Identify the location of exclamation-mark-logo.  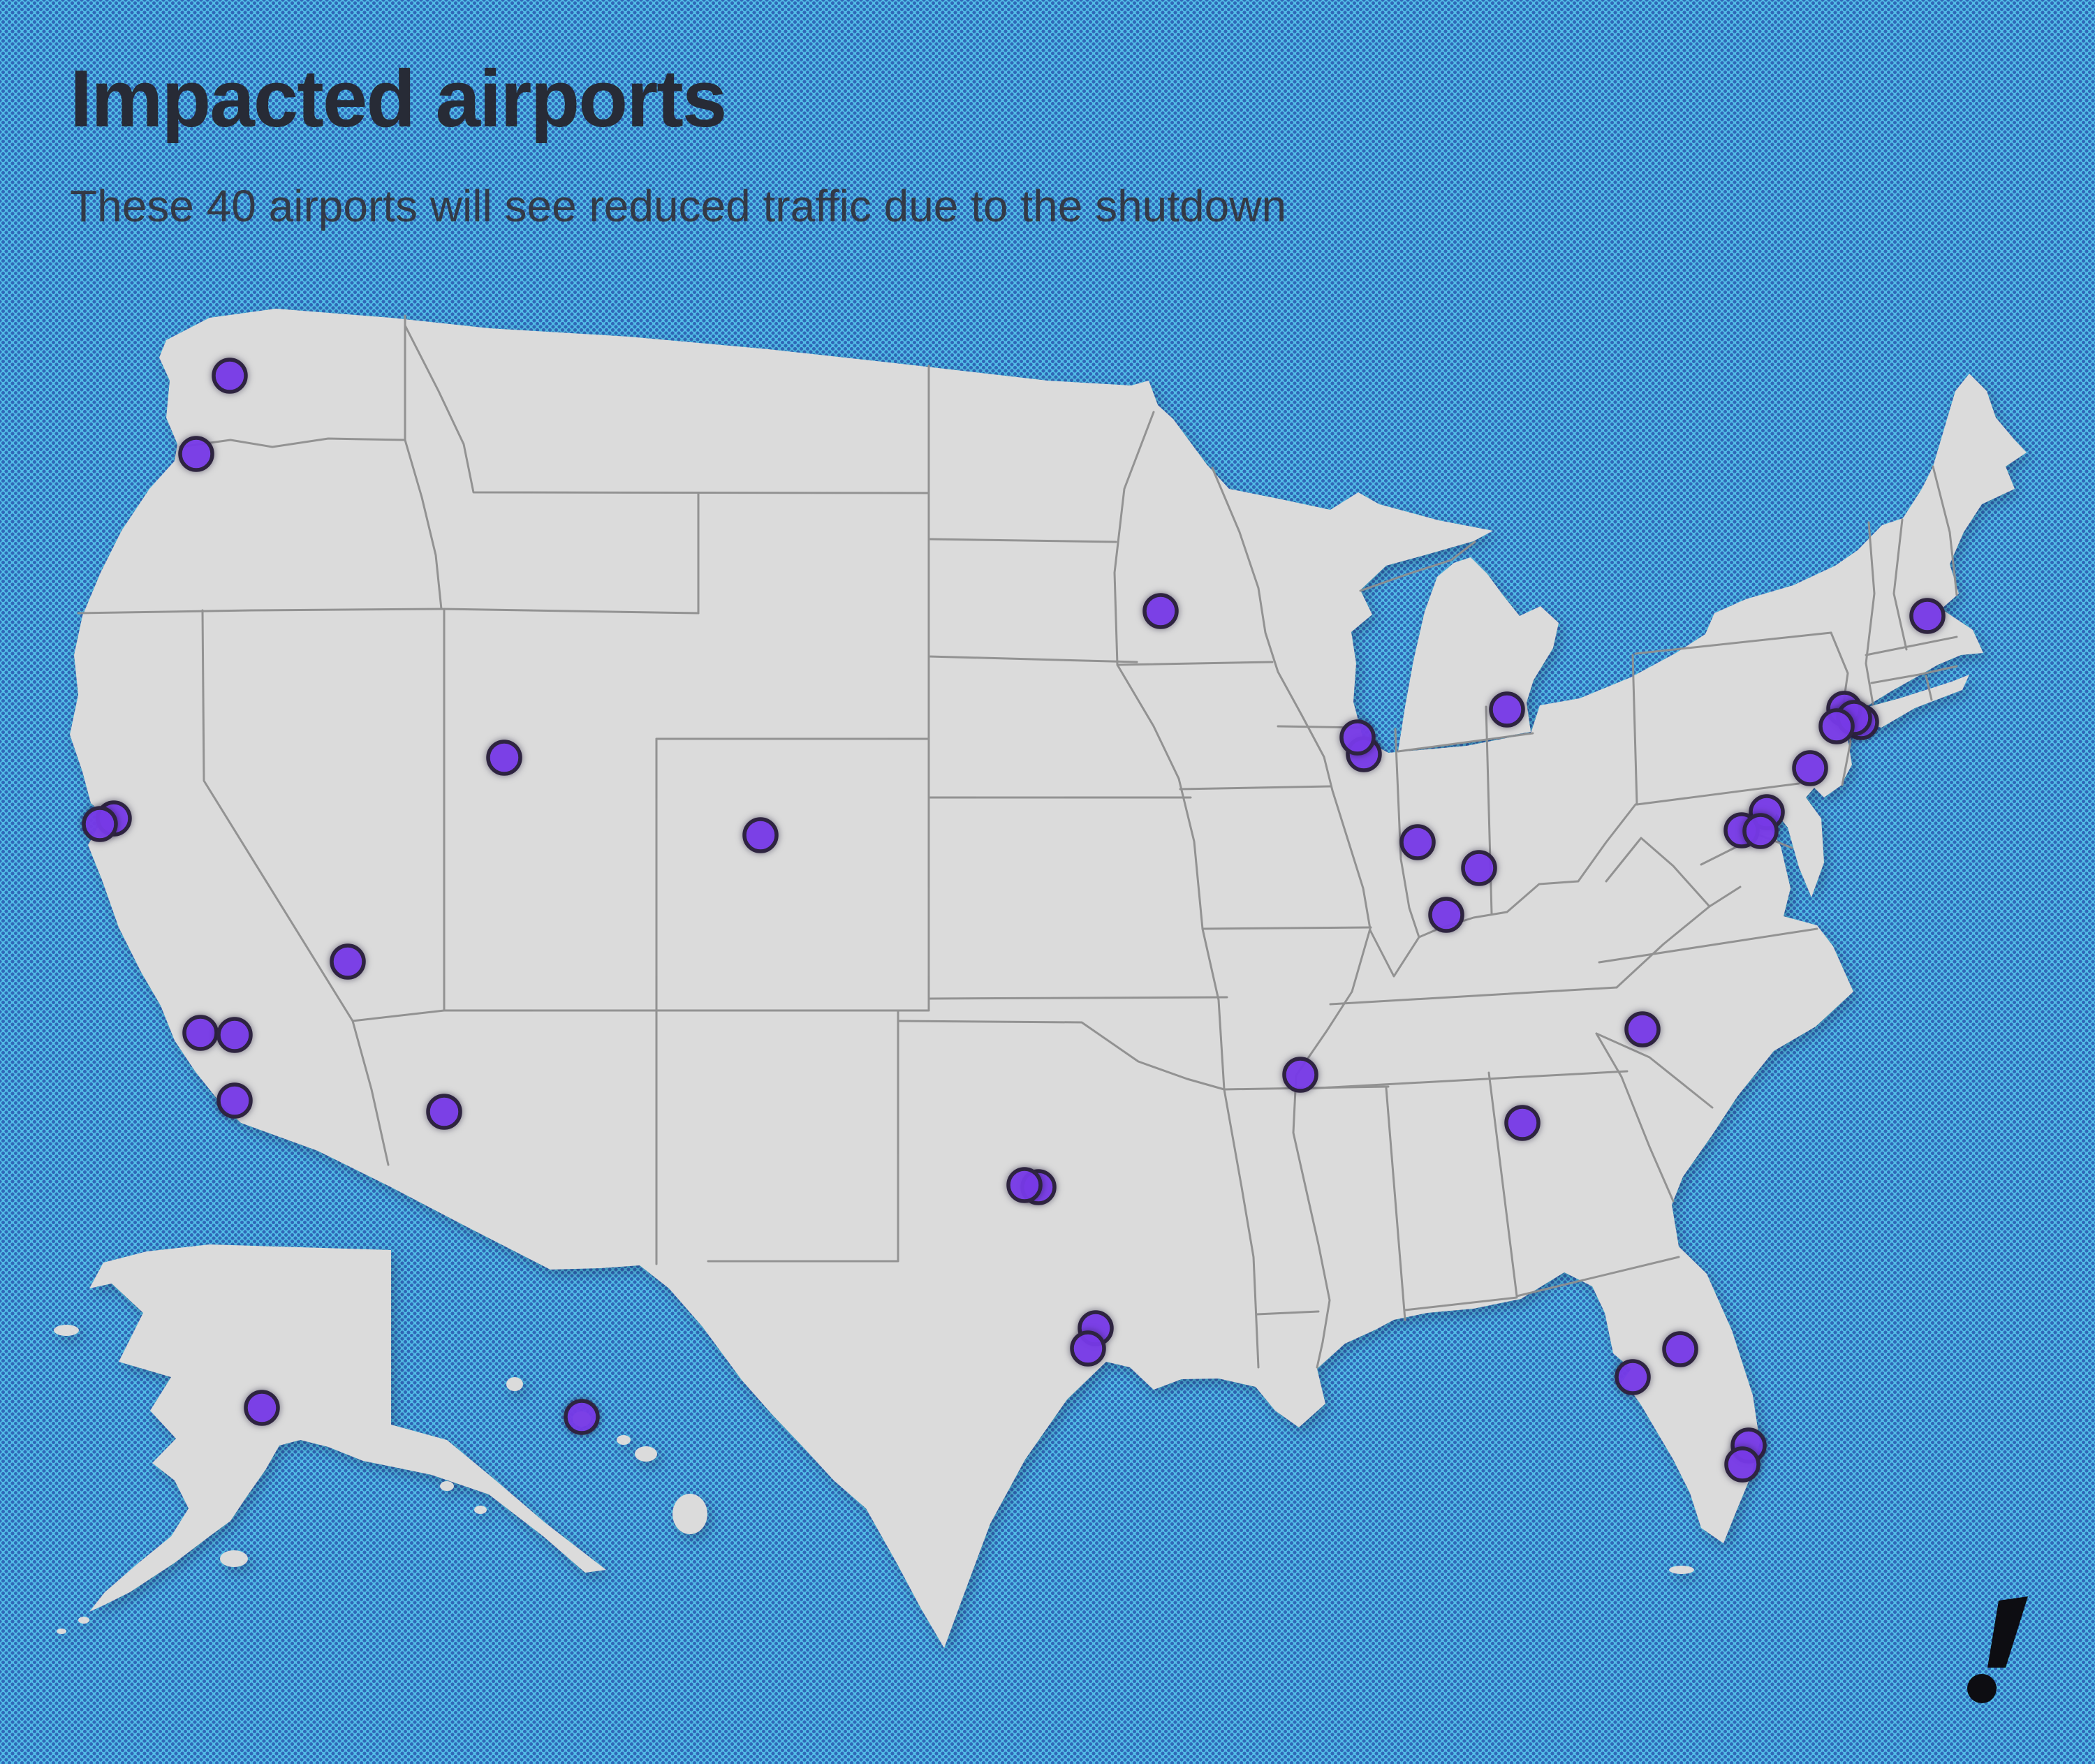
(1997, 1649).